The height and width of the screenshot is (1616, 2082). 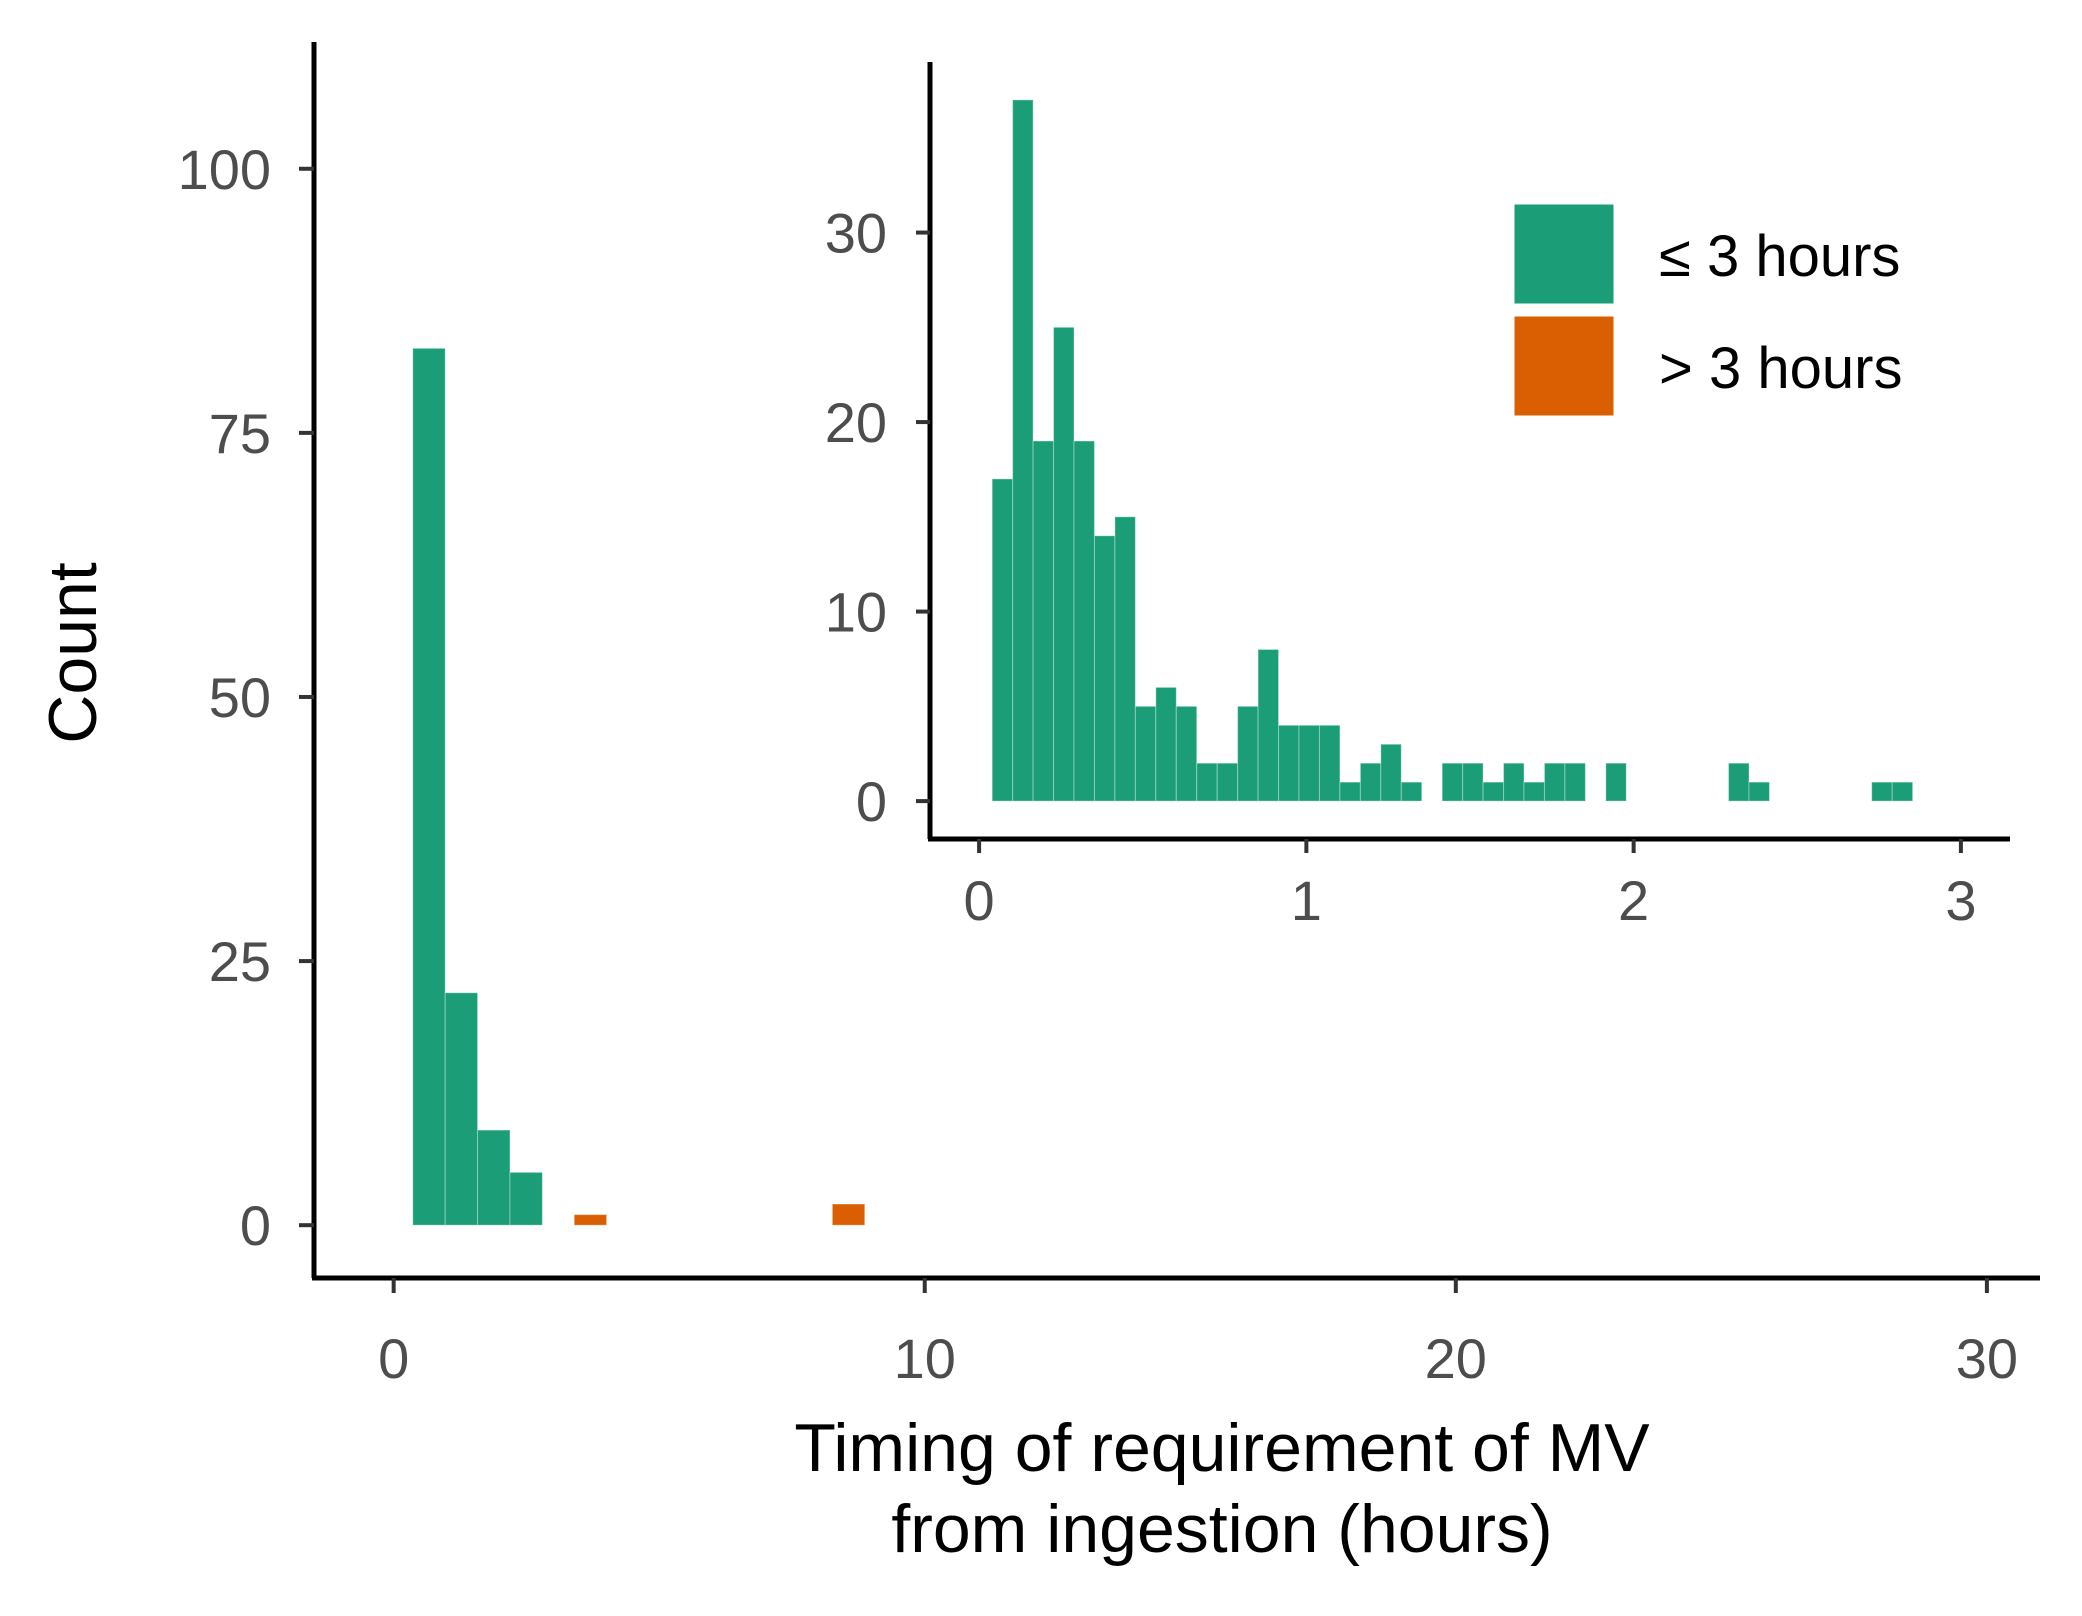 What do you see at coordinates (393, 1358) in the screenshot?
I see `main-x-tick-label: 0` at bounding box center [393, 1358].